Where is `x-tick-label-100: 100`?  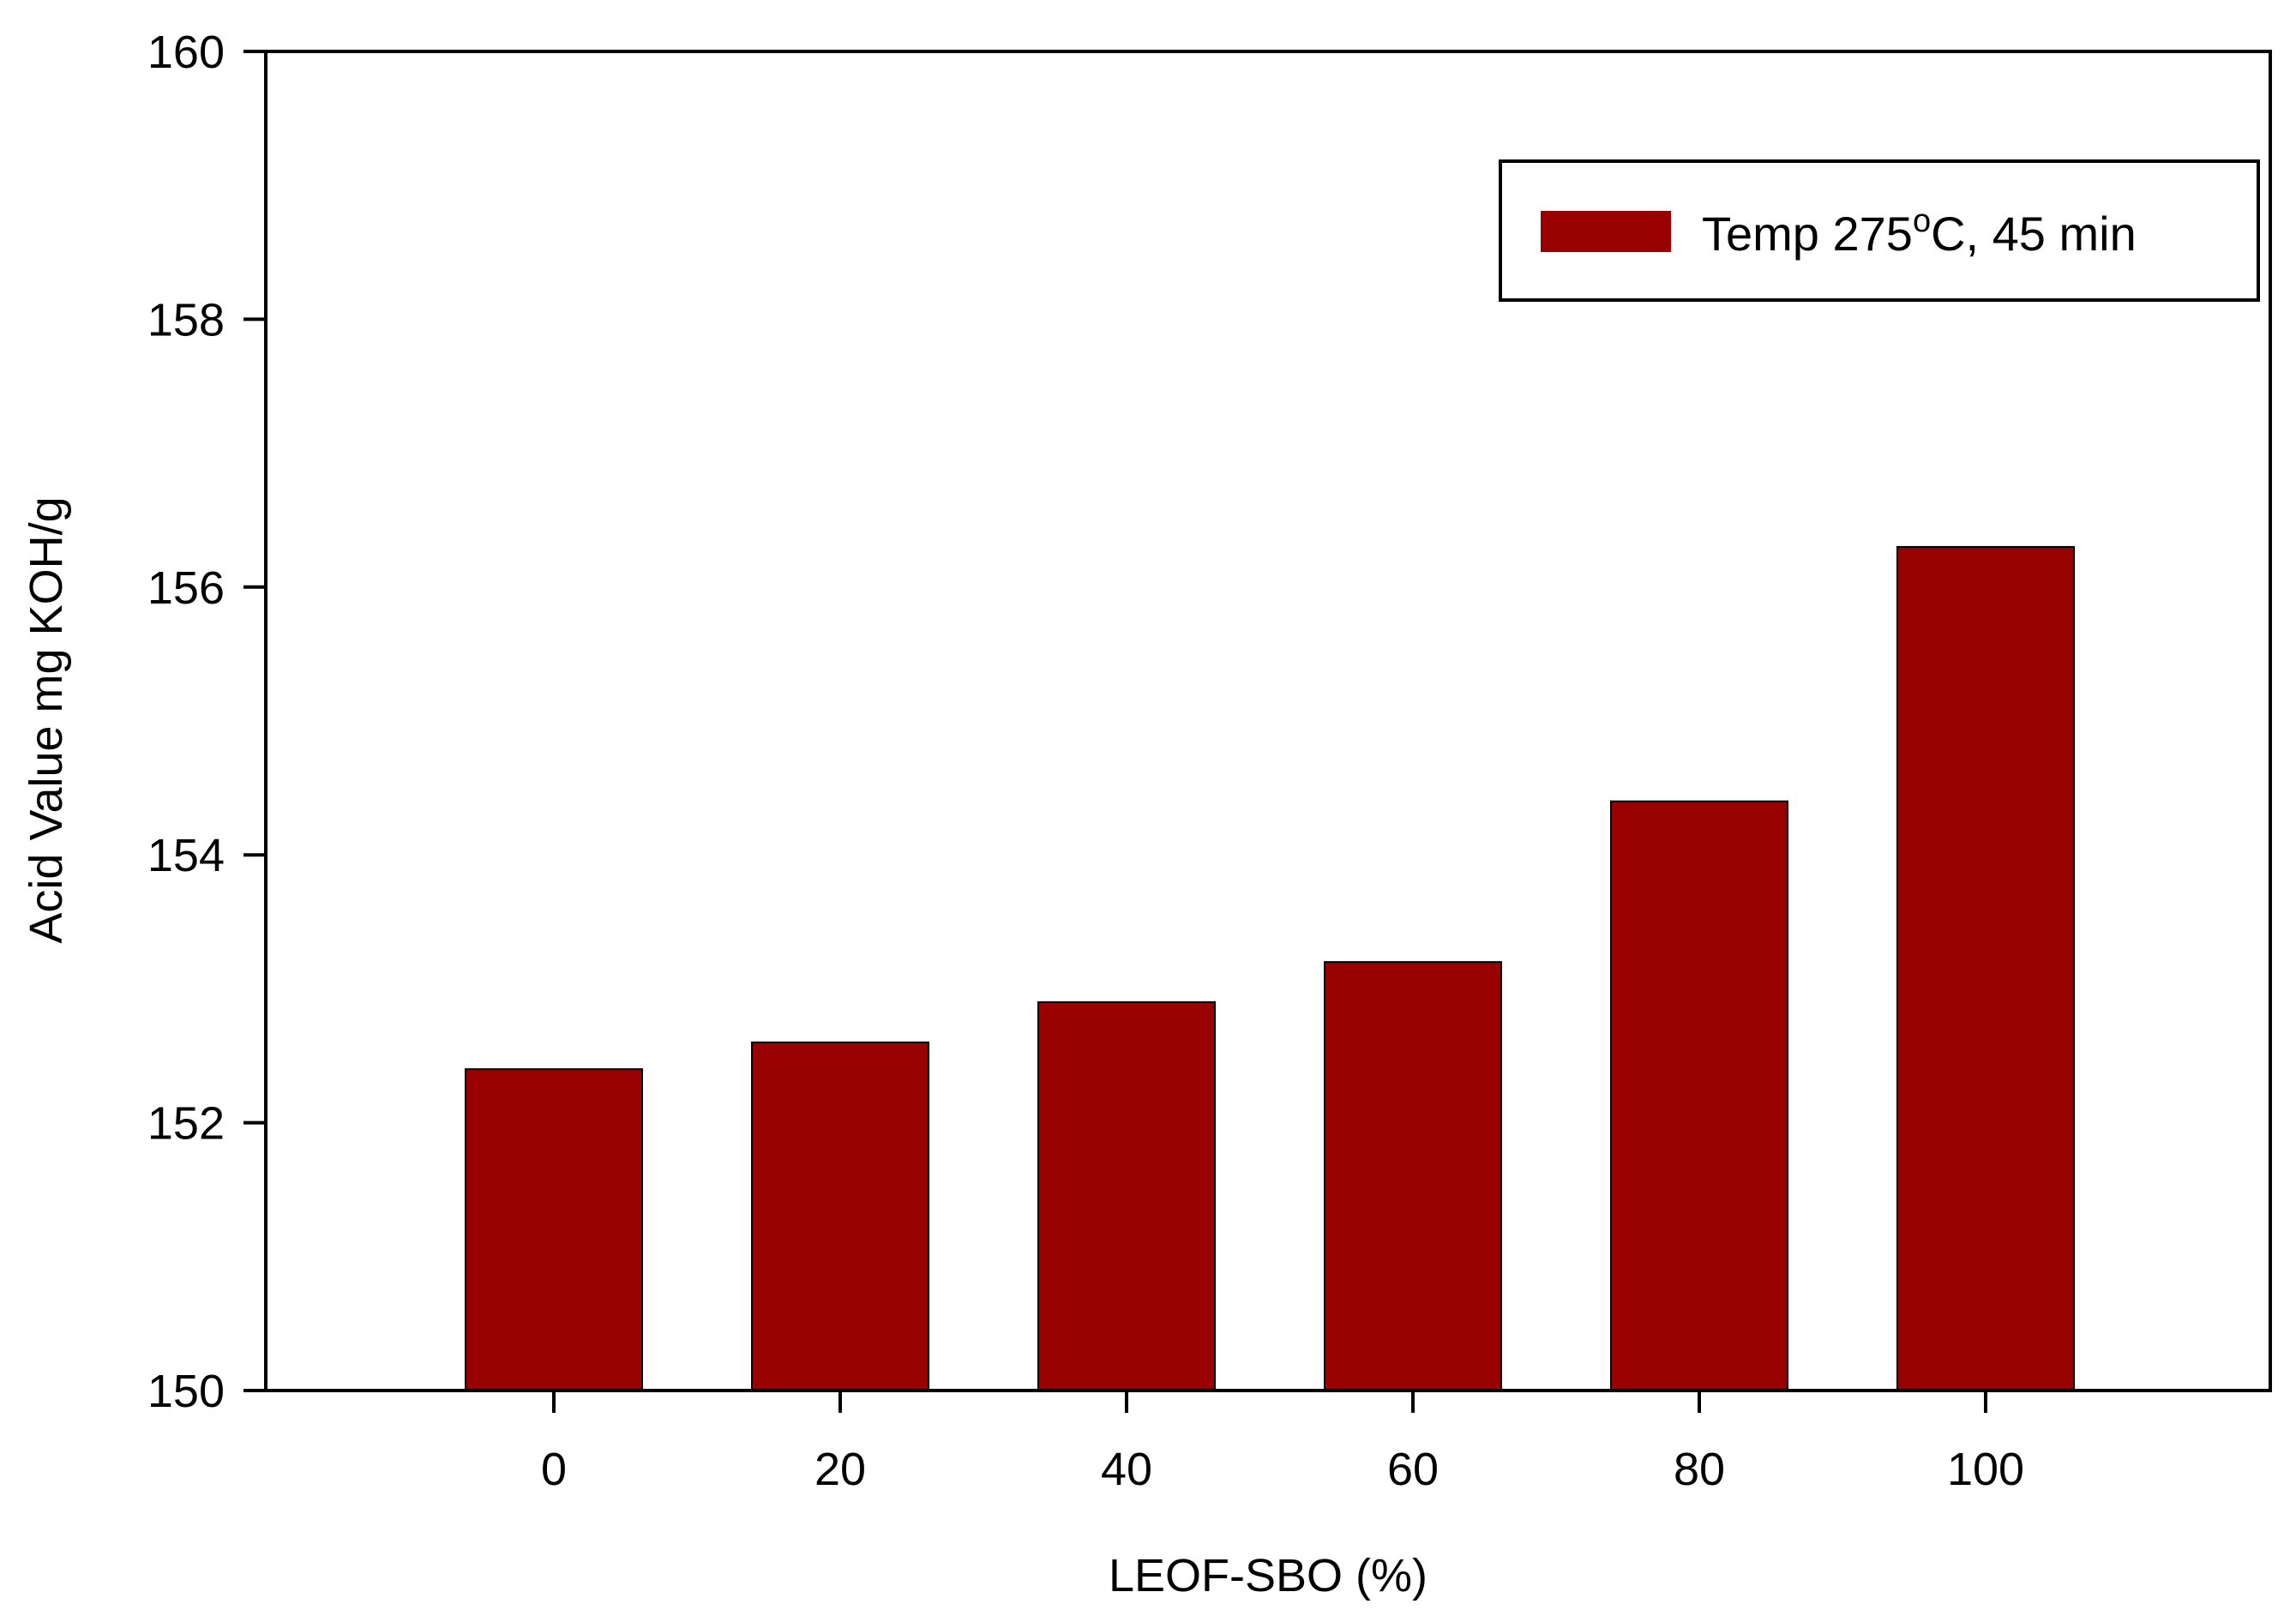 x-tick-label-100: 100 is located at coordinates (1986, 1469).